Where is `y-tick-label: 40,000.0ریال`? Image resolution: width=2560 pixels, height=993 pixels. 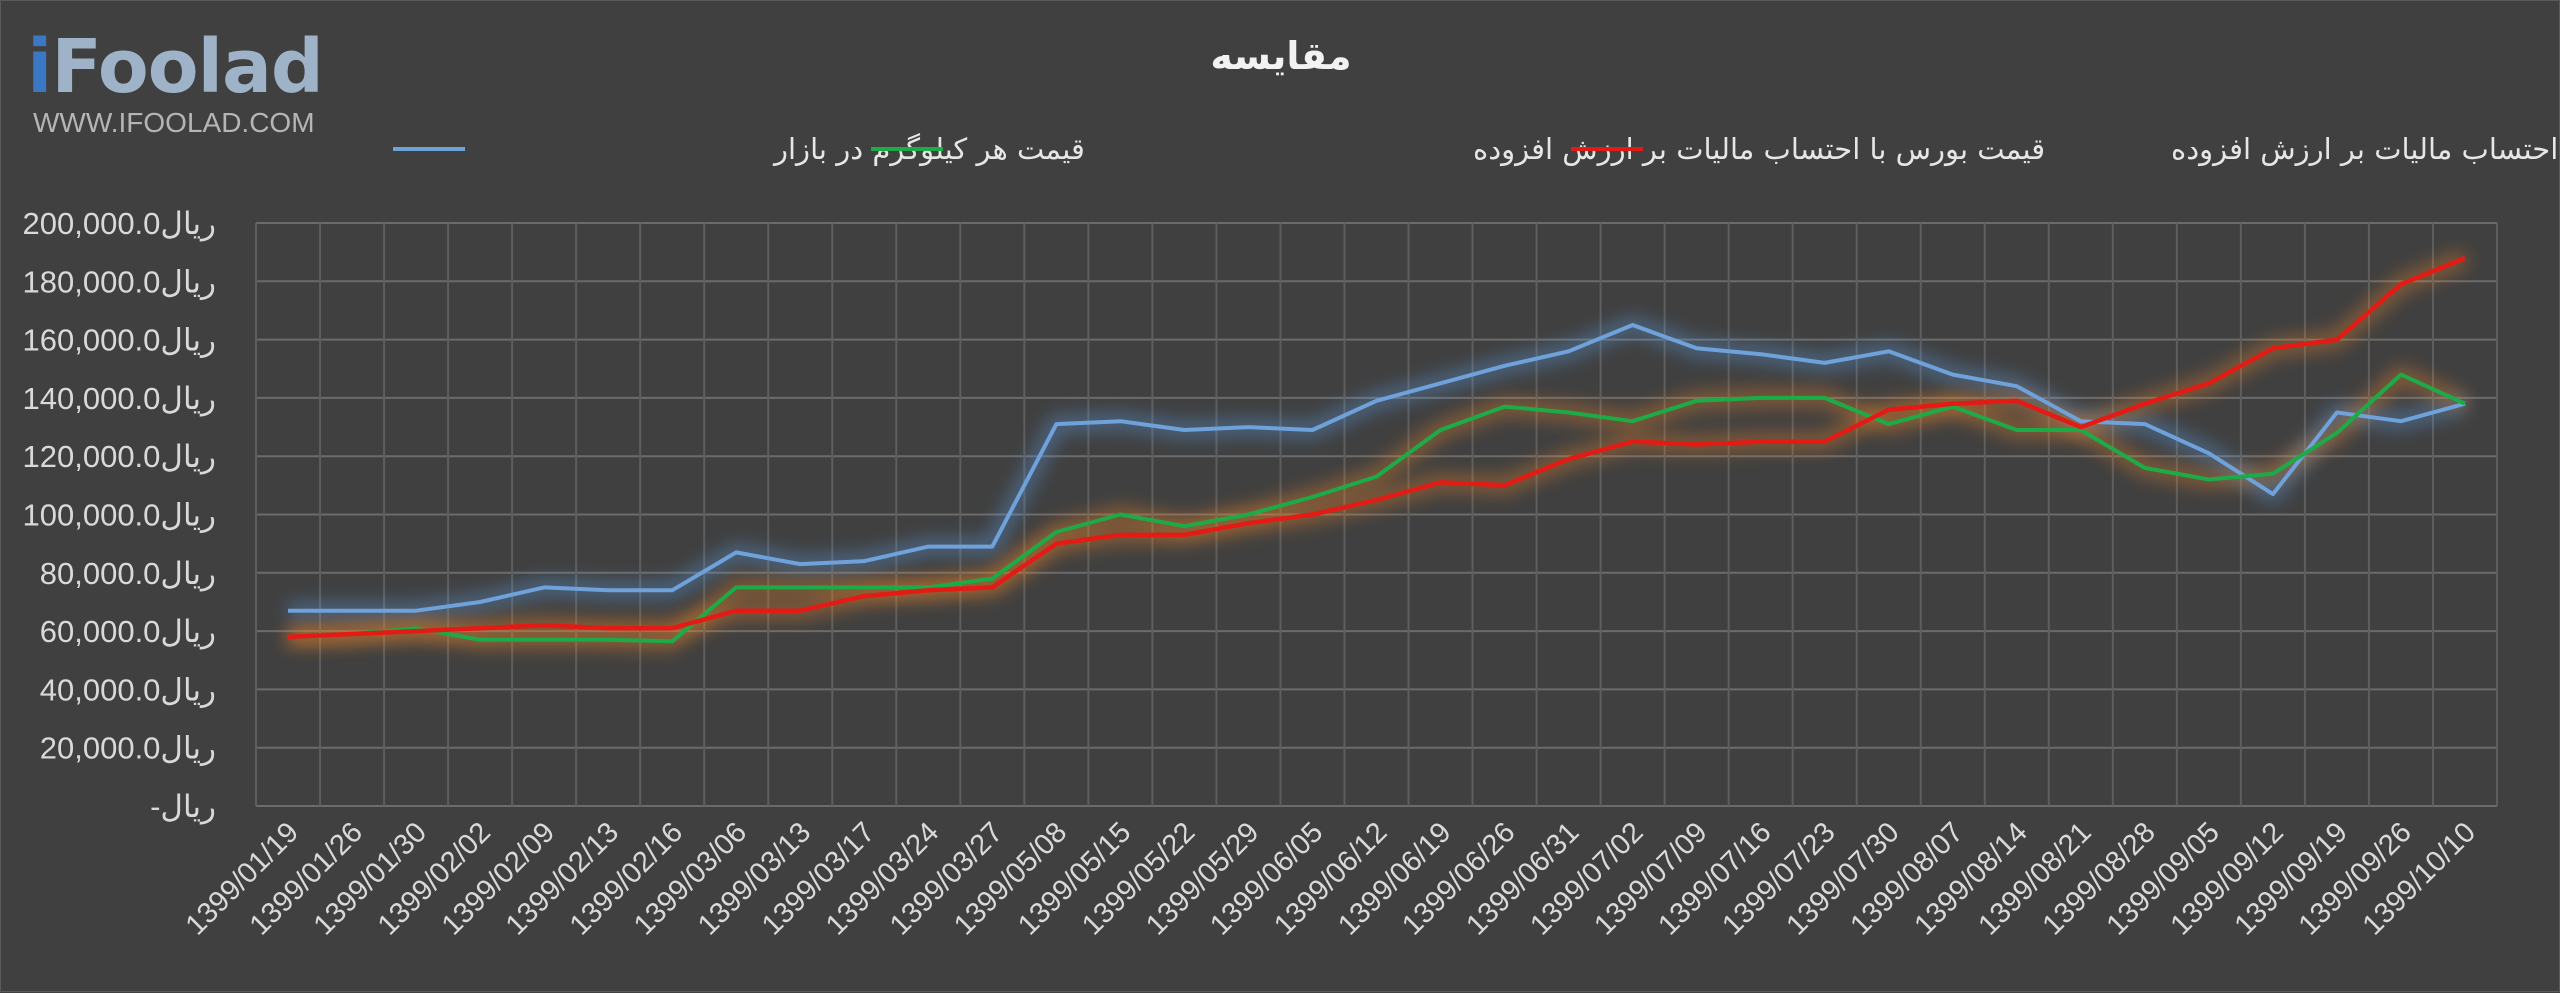
y-tick-label: 40,000.0ریال is located at coordinates (128, 690).